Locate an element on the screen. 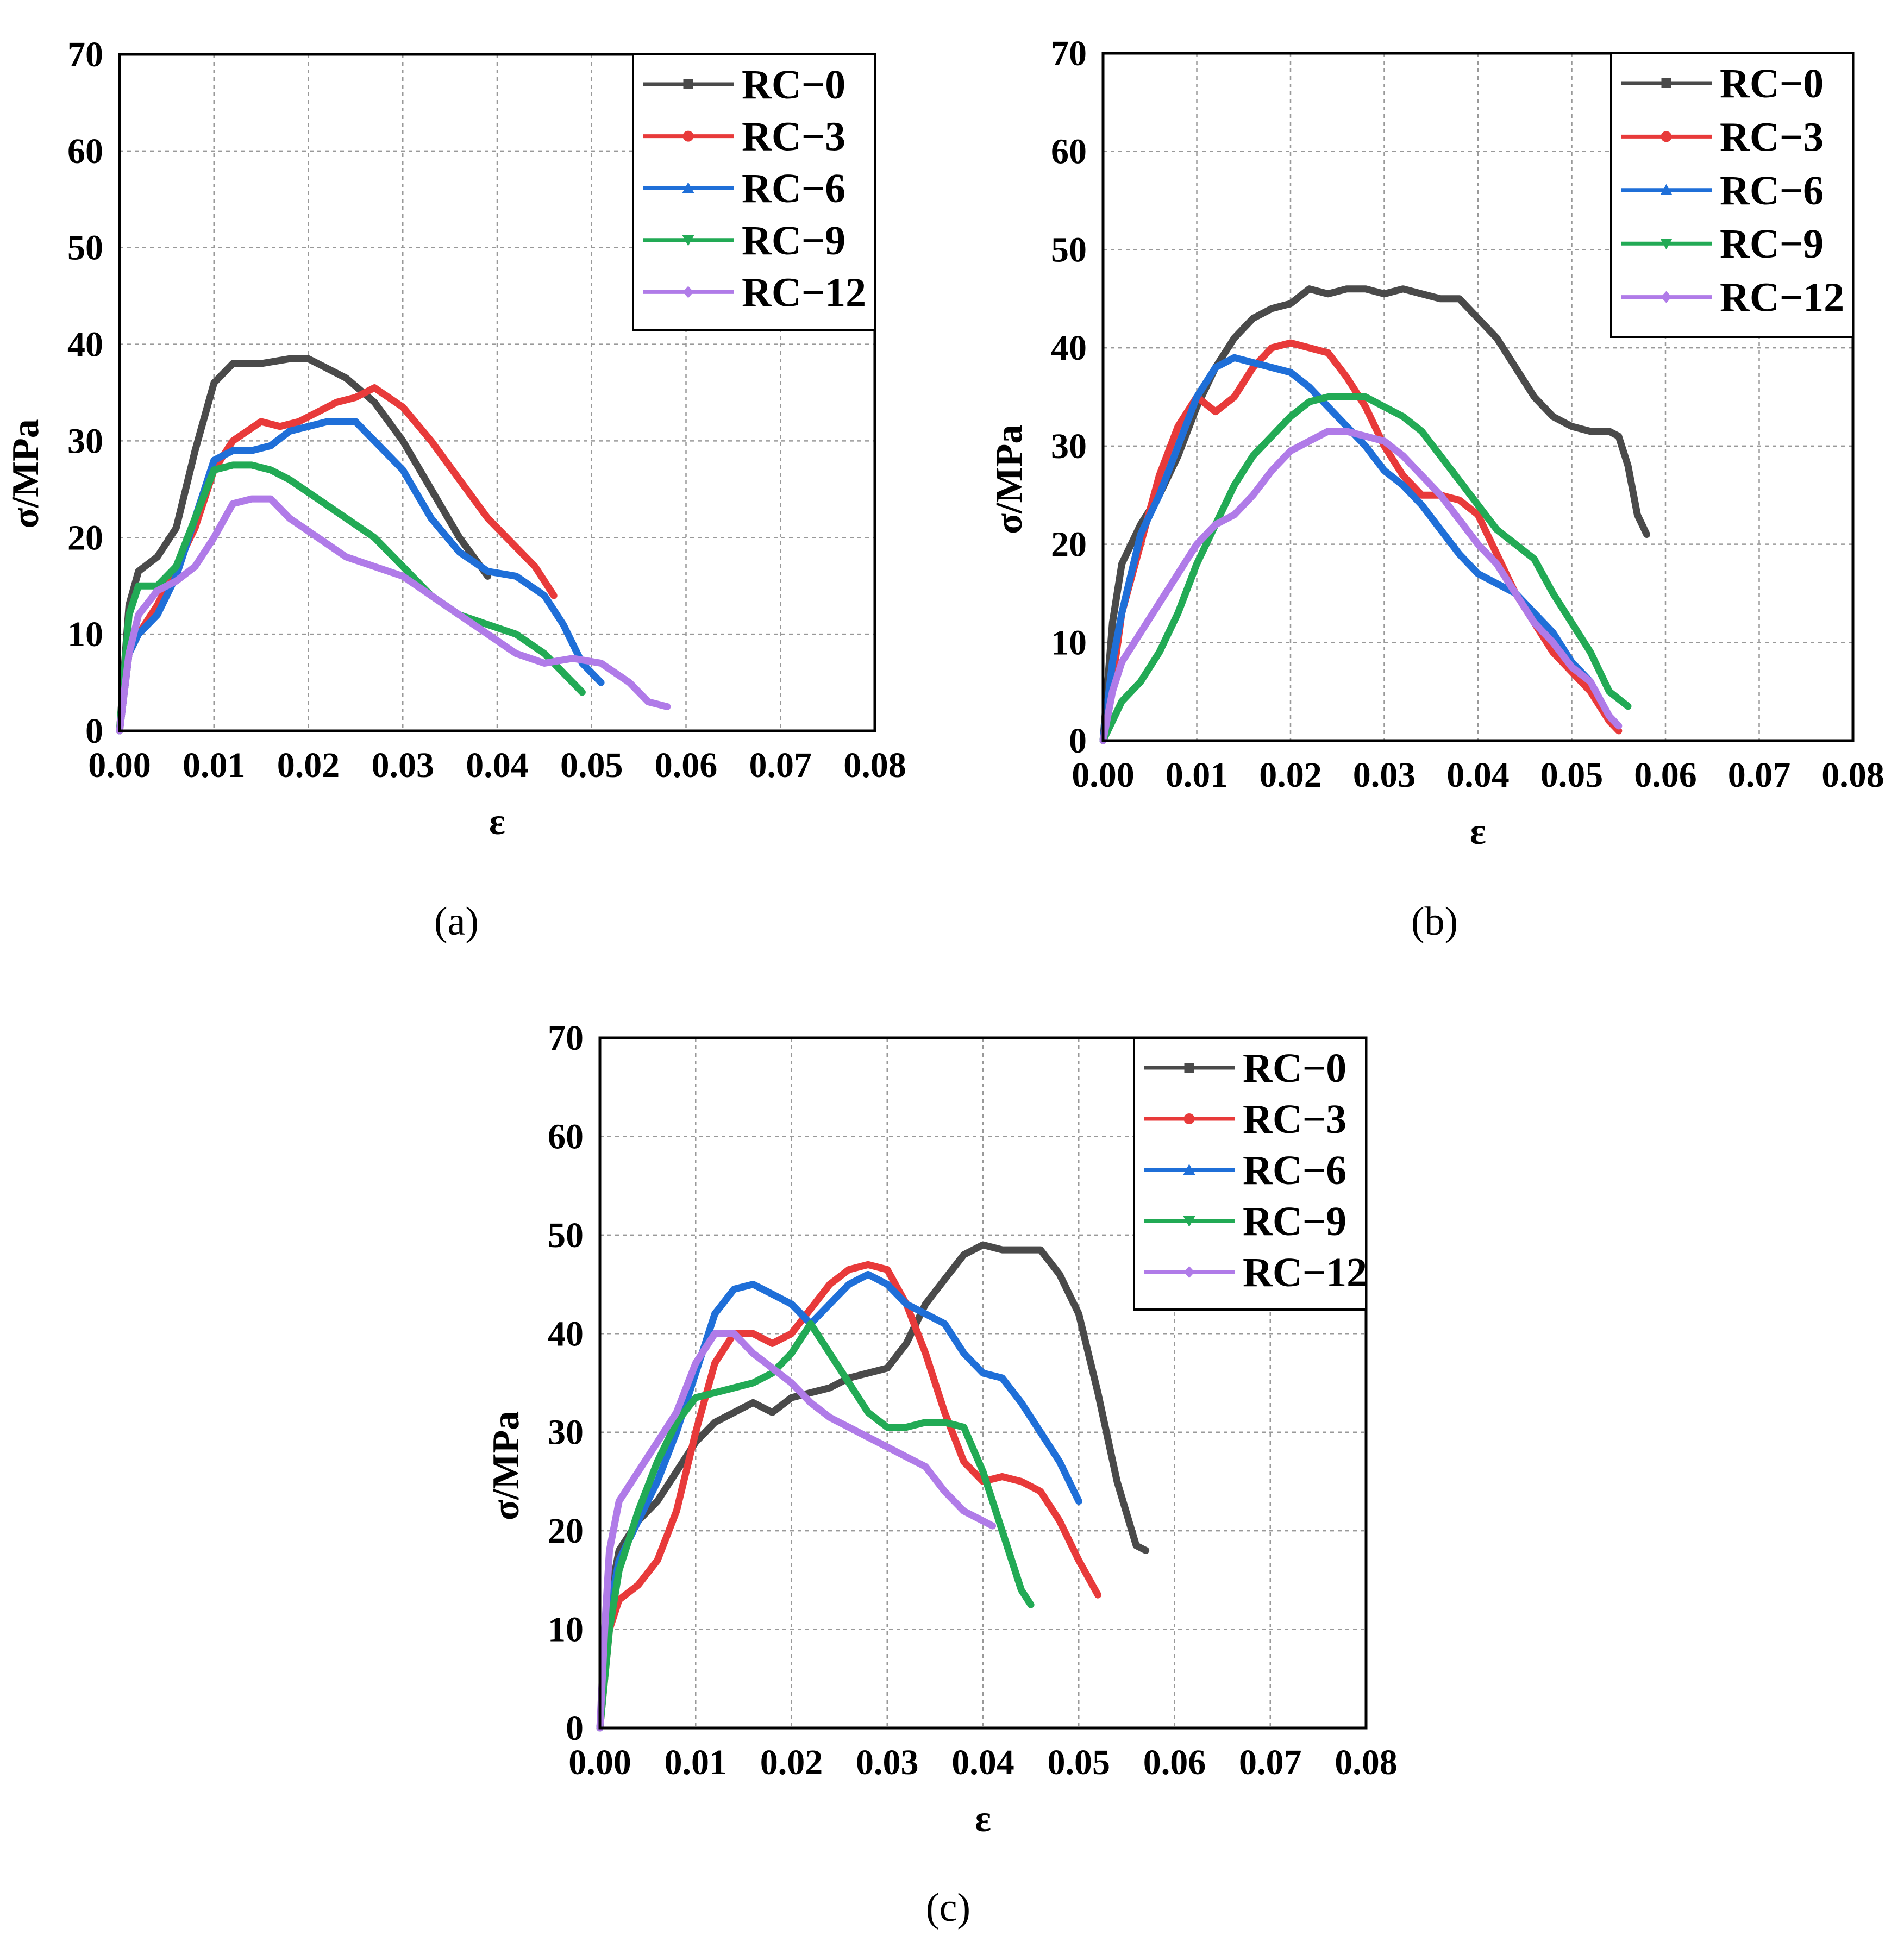 Image resolution: width=1904 pixels, height=1954 pixels. grid is located at coordinates (497, 392).